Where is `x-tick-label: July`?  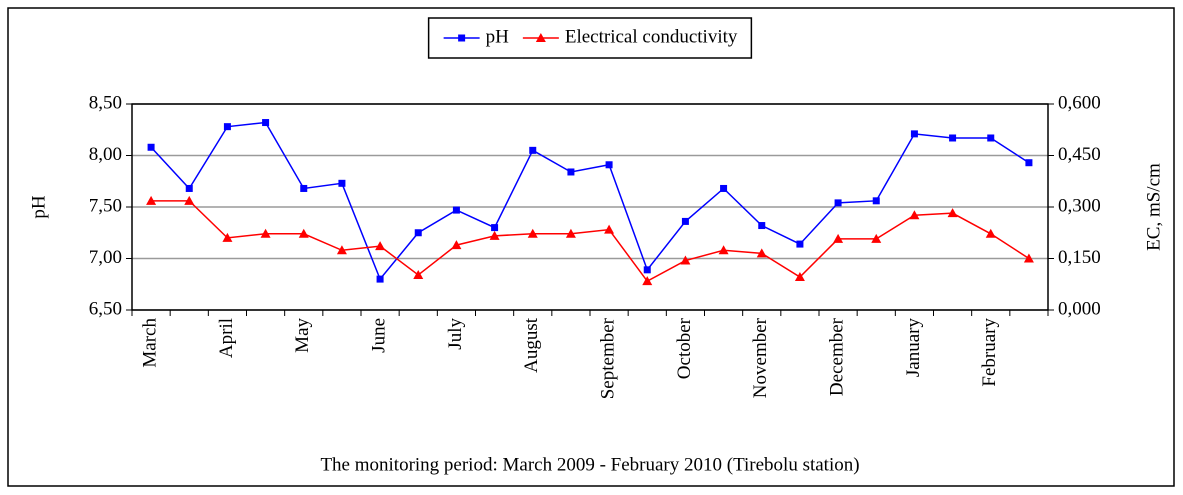 x-tick-label: July is located at coordinates (455, 334).